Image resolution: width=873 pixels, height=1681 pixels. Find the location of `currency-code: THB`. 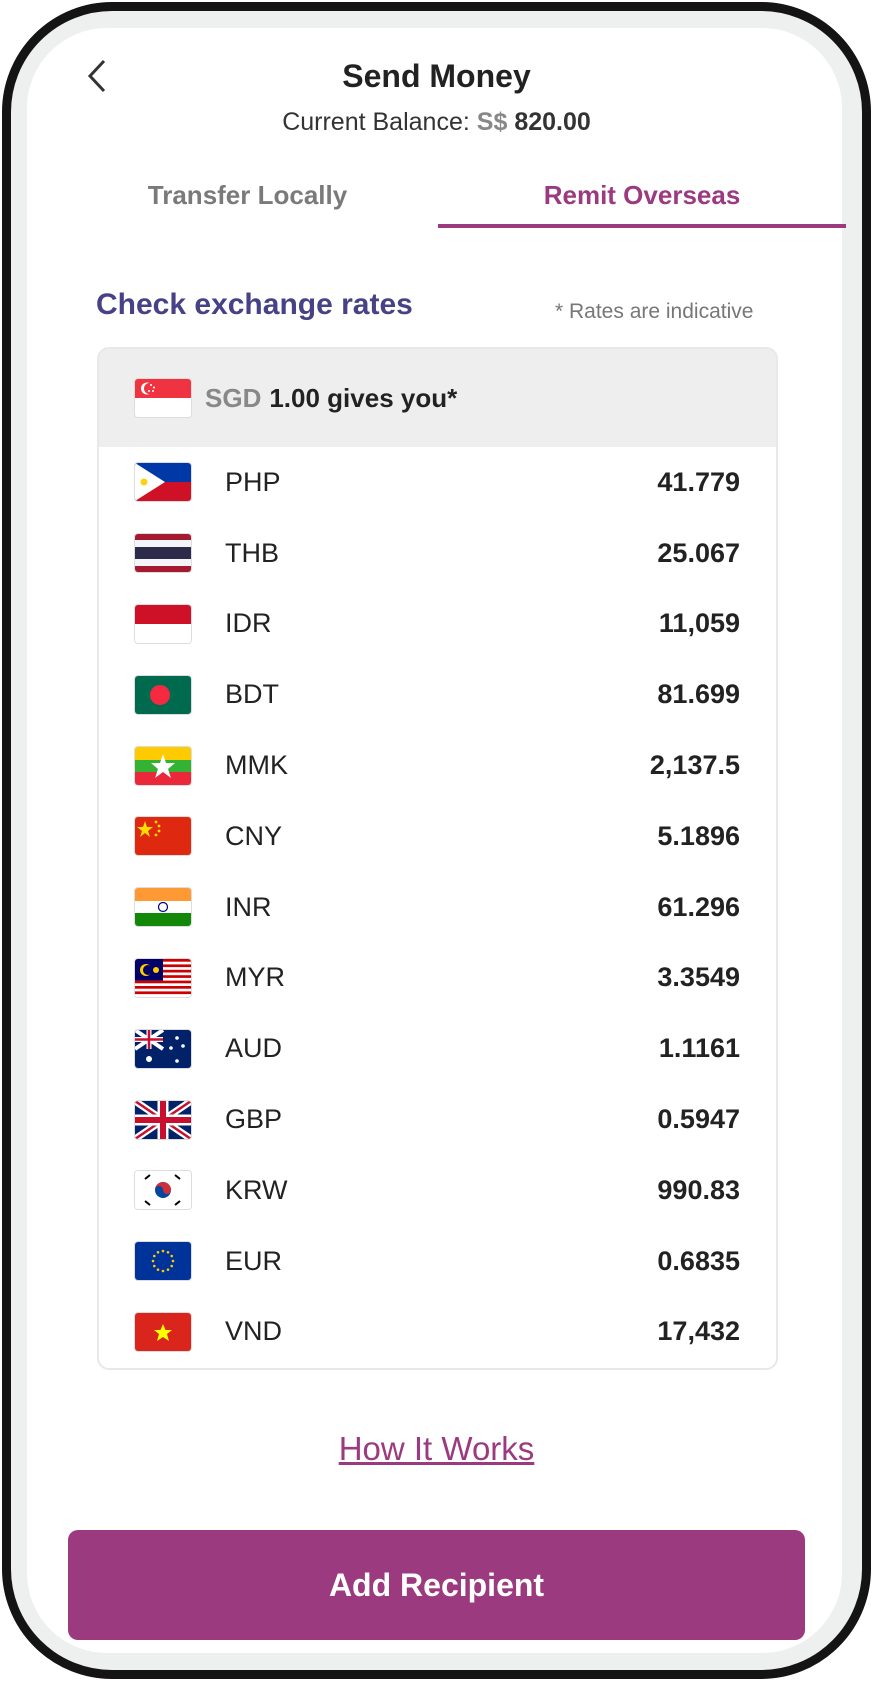

currency-code: THB is located at coordinates (252, 552).